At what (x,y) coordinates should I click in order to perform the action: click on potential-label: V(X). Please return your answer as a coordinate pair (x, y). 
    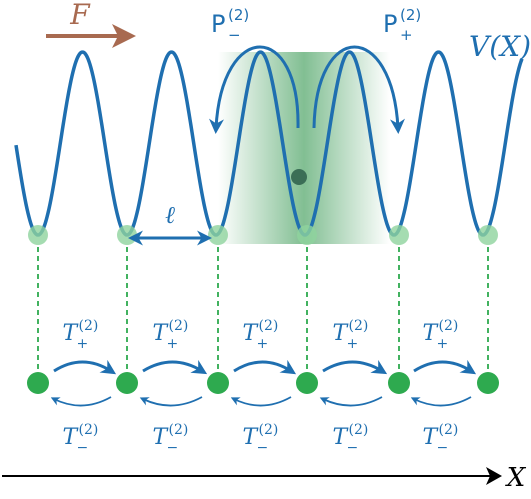
    Looking at the image, I should click on (500, 46).